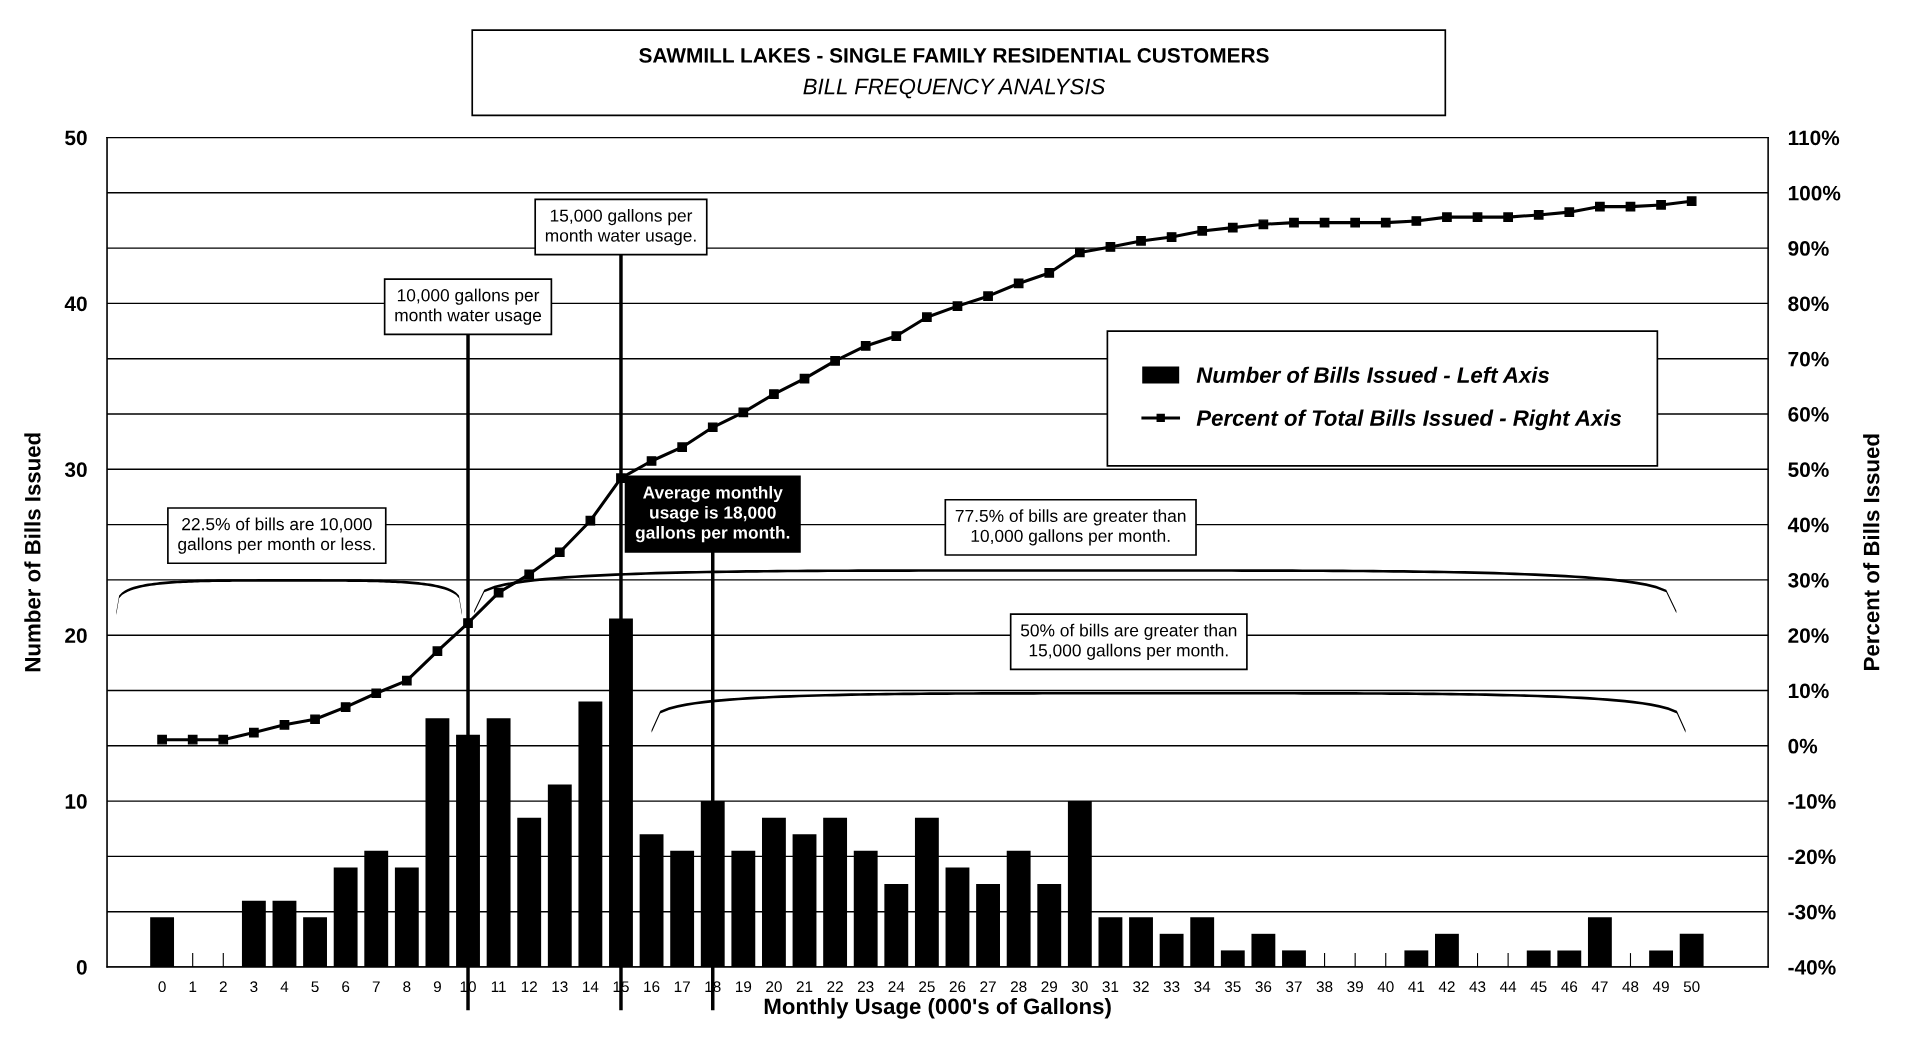 Image resolution: width=1908 pixels, height=1040 pixels. What do you see at coordinates (1409, 420) in the screenshot?
I see `legend-label: Percent of Total Bills Issued - Right Axis` at bounding box center [1409, 420].